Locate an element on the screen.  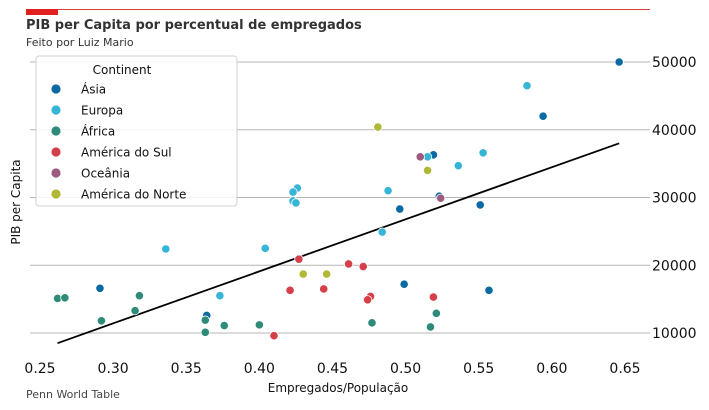
y-tick-label-4: 50000 is located at coordinates (674, 63).